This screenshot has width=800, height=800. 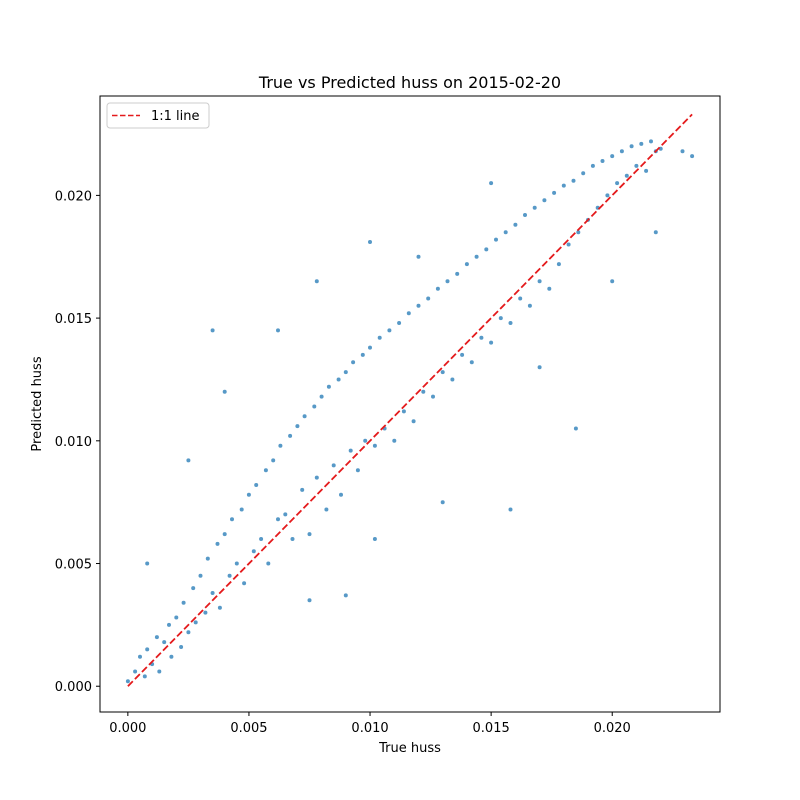 What do you see at coordinates (73, 319) in the screenshot?
I see `y-tick-label: 0.015` at bounding box center [73, 319].